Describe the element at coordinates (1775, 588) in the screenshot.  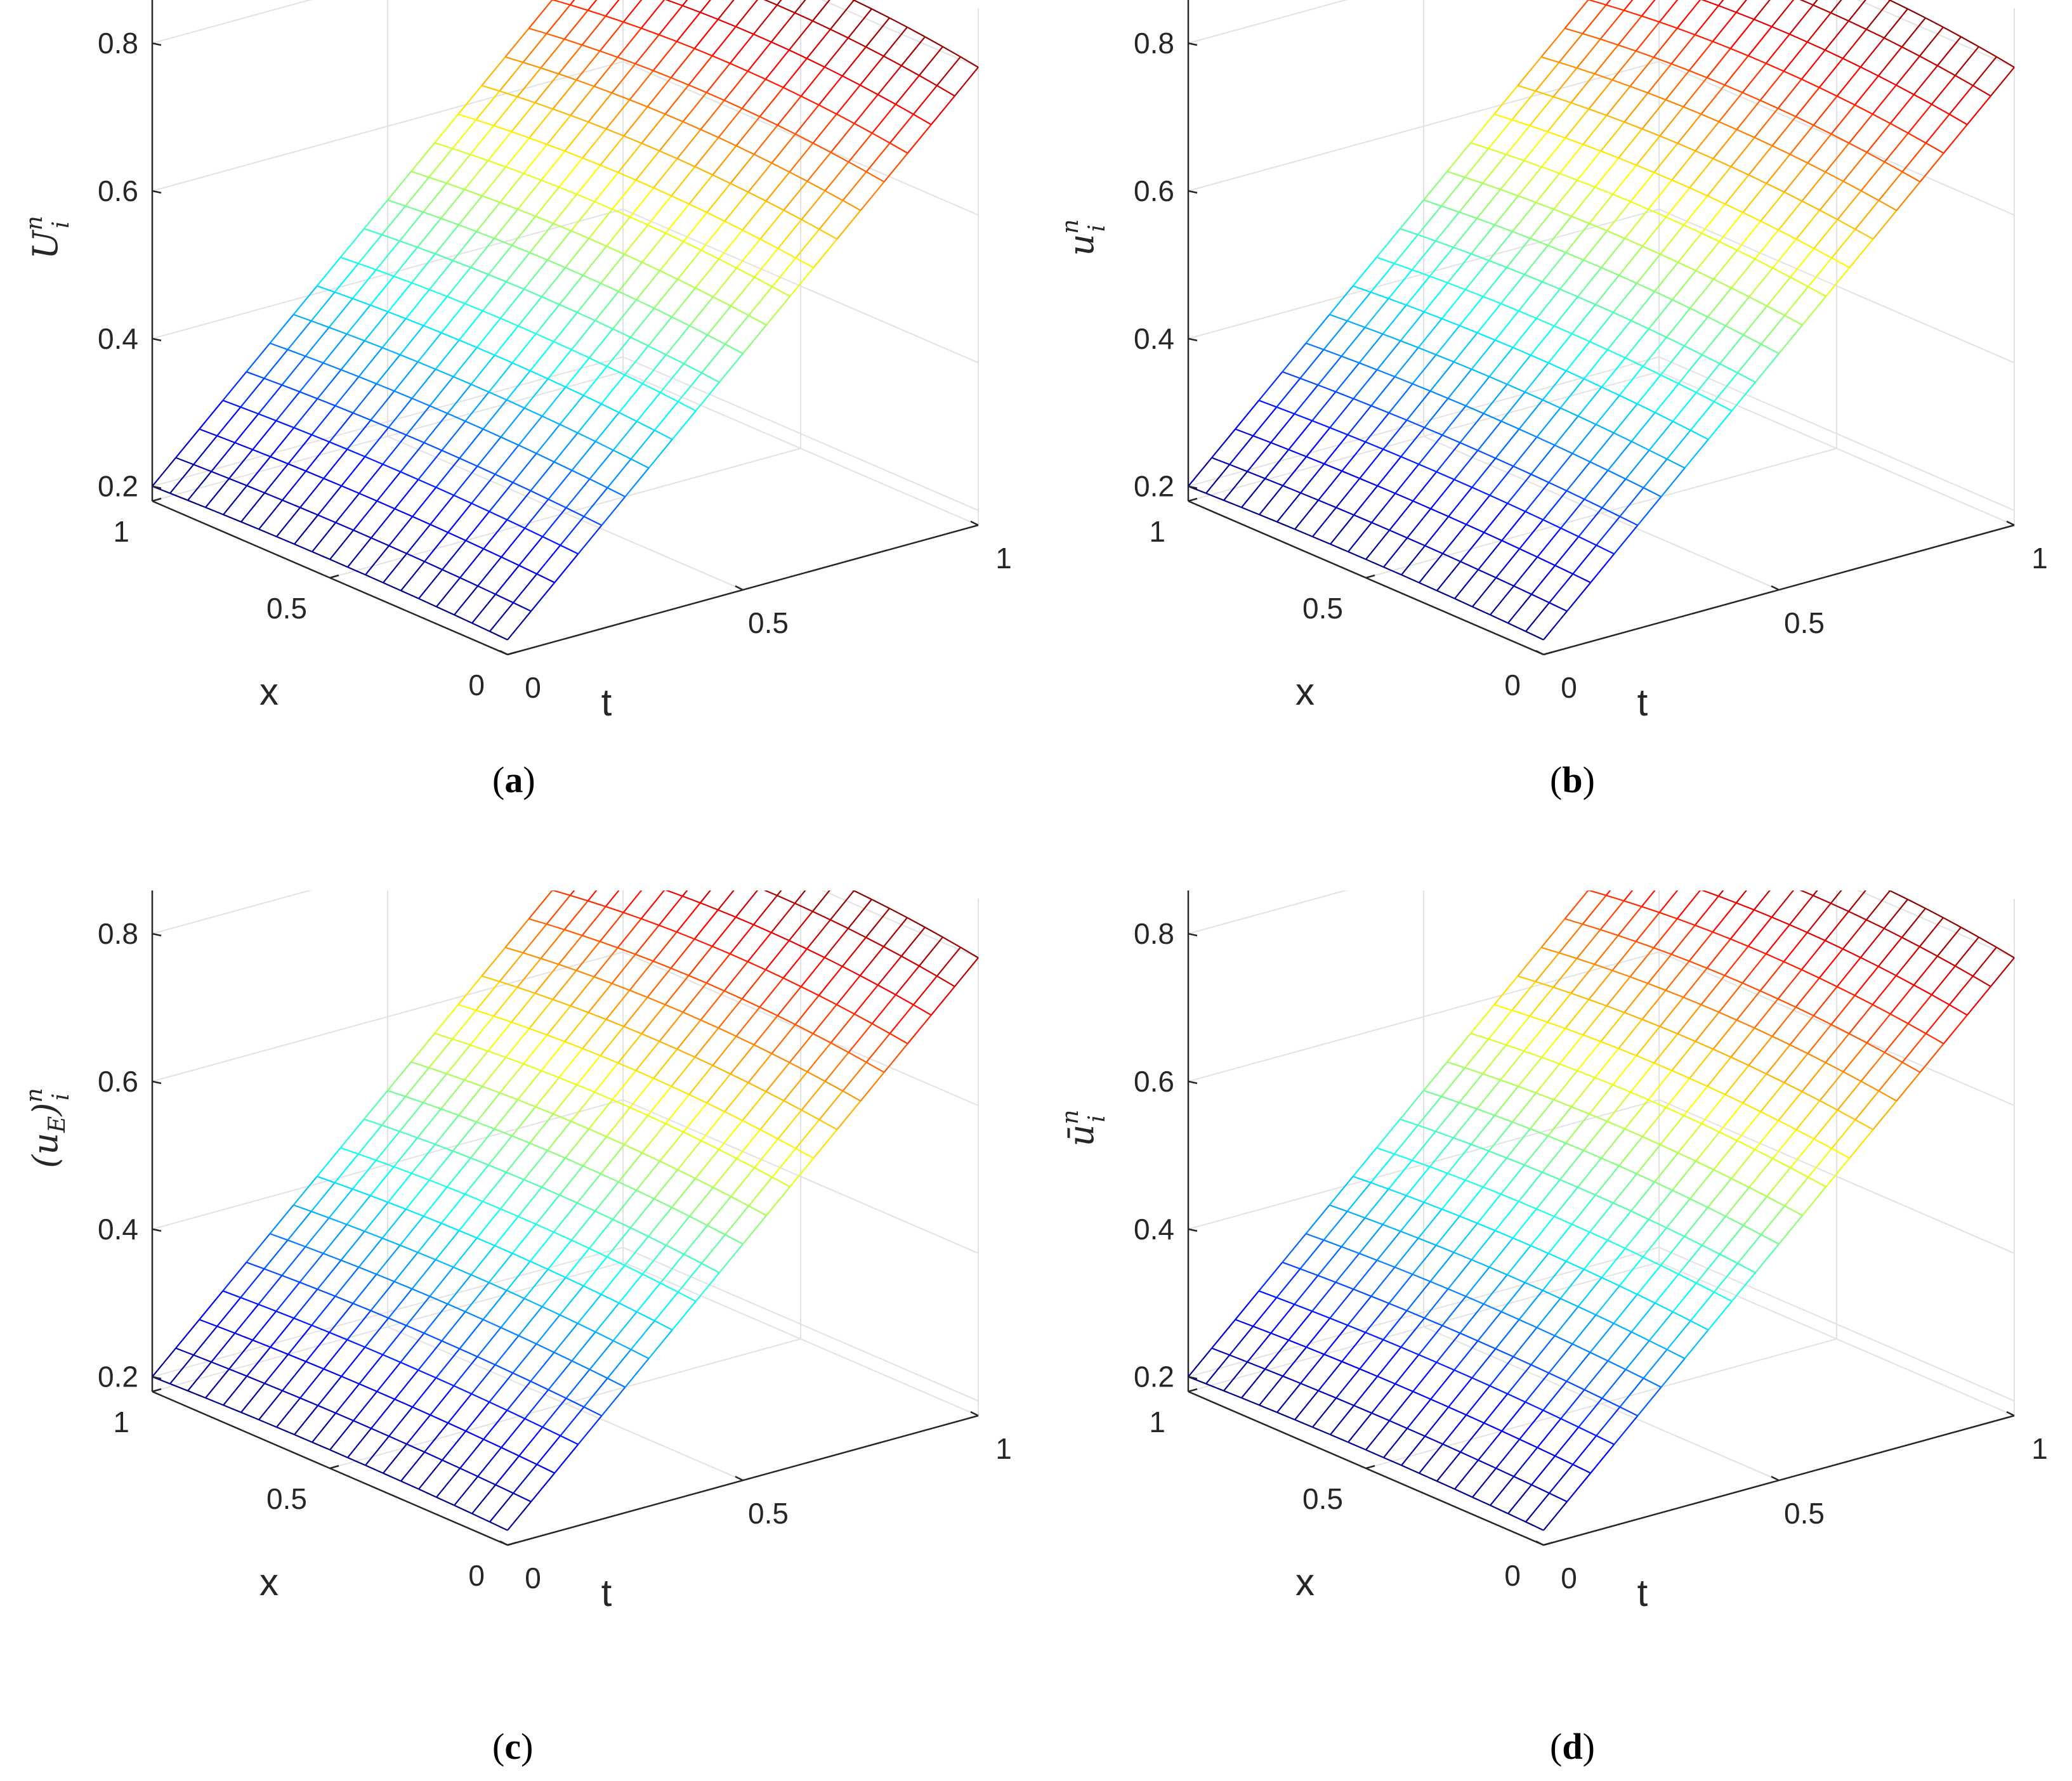
I see `t-tick-mark` at that location.